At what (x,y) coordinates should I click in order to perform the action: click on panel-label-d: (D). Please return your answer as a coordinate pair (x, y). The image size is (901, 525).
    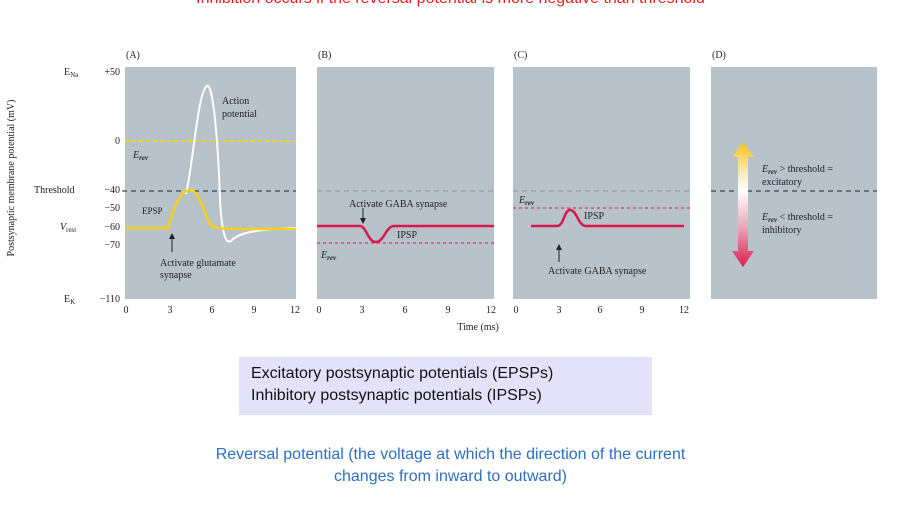
    Looking at the image, I should click on (719, 55).